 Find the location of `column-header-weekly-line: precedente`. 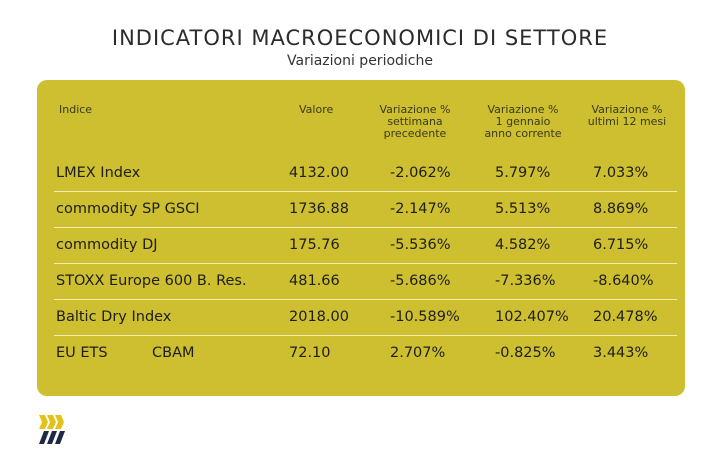

column-header-weekly-line: precedente is located at coordinates (415, 133).